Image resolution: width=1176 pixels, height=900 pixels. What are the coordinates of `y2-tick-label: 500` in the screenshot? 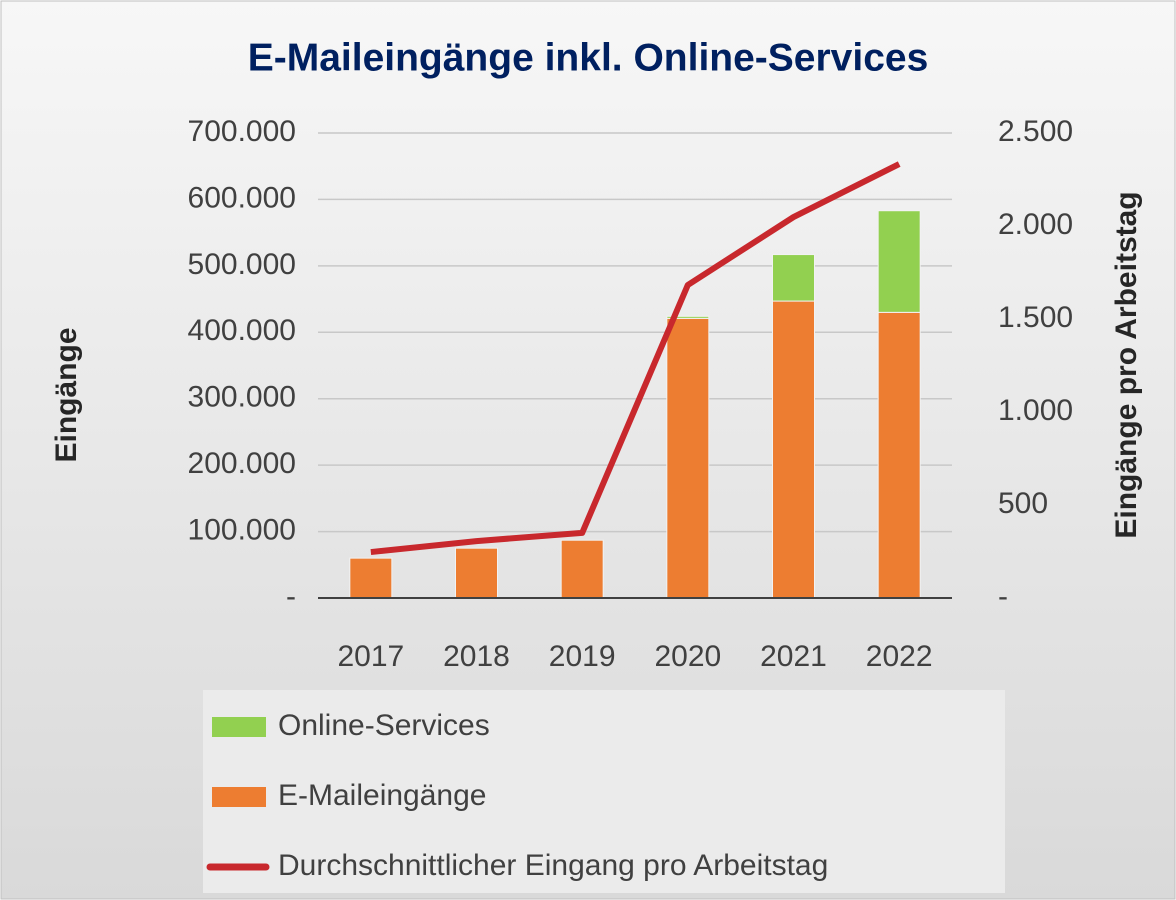 It's located at (1023, 503).